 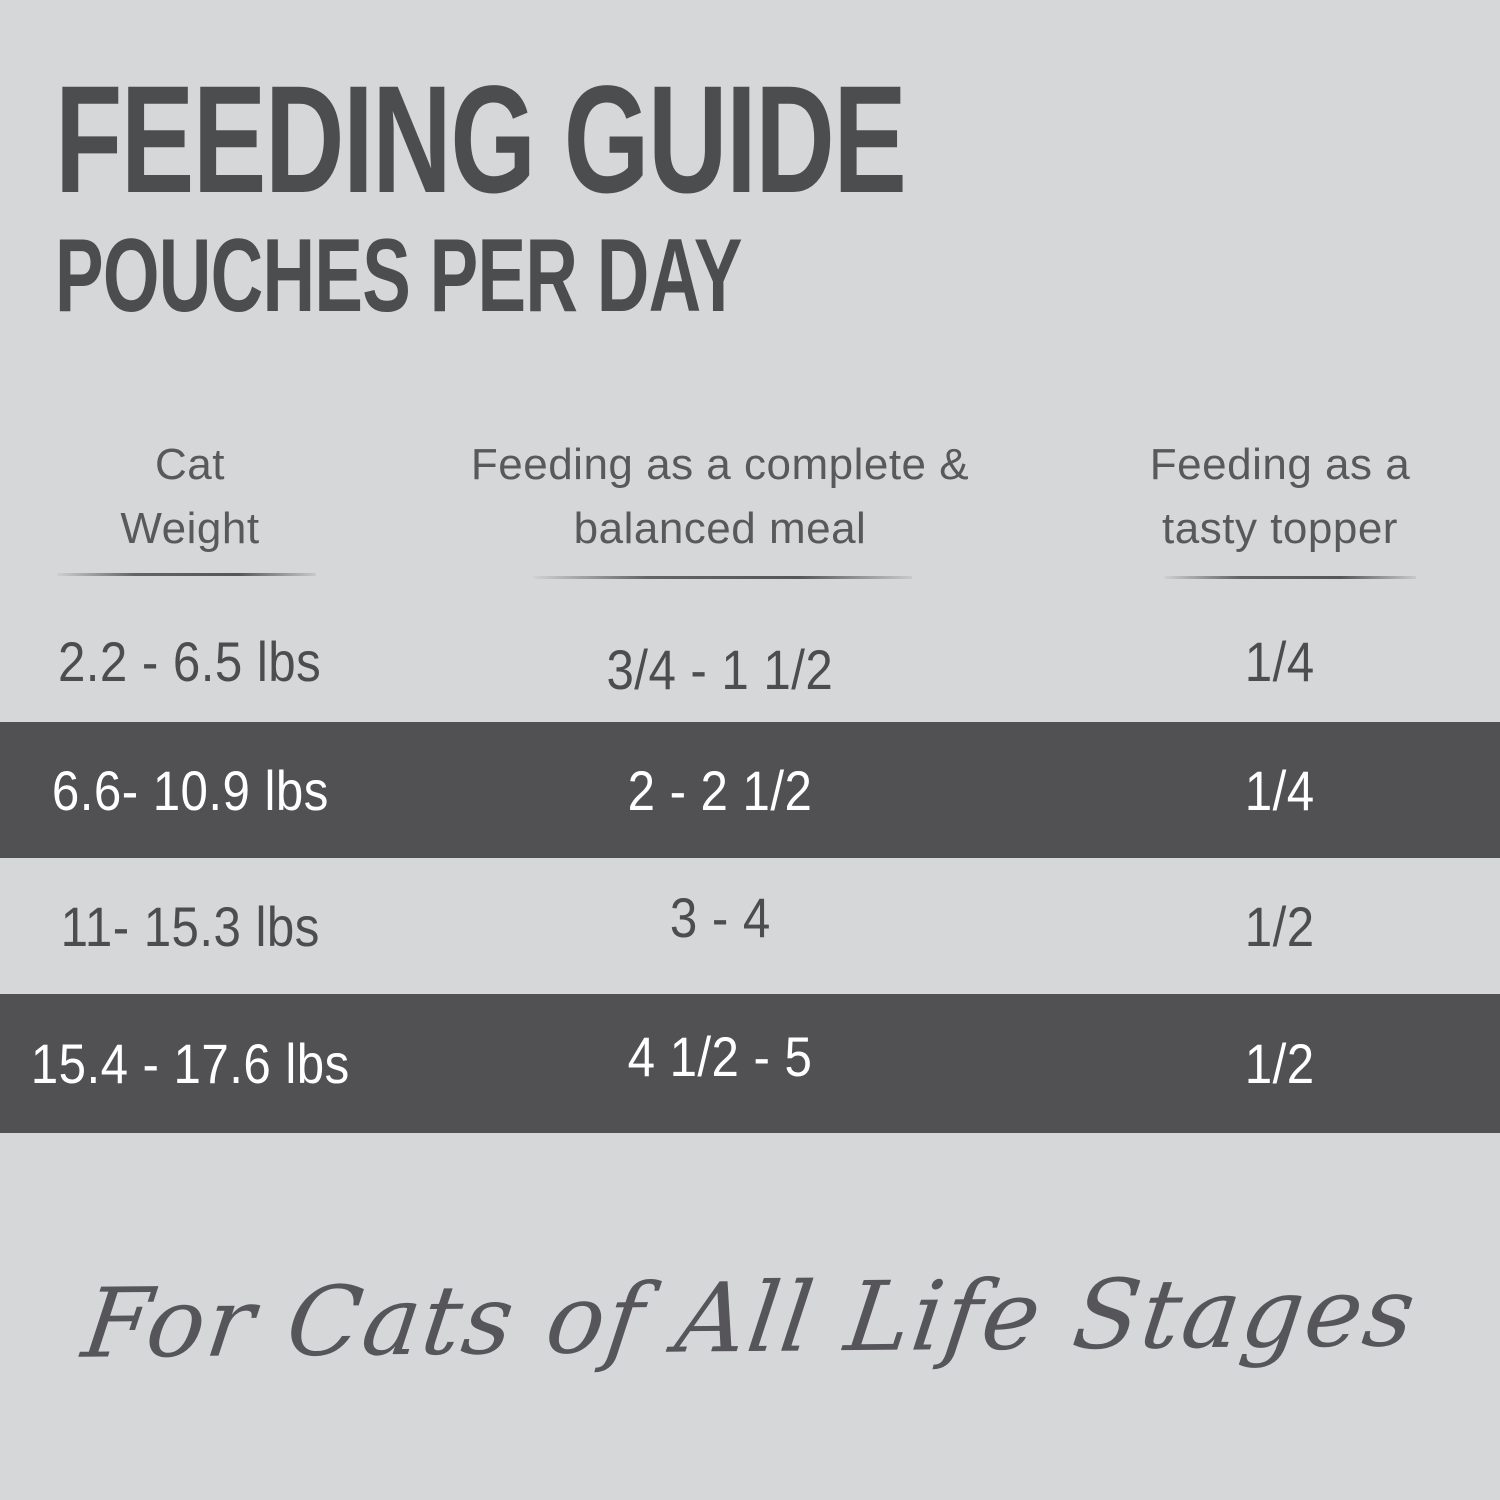 I want to click on cell-cat-weight: 15.4 - 17.6 lbs, so click(x=190, y=1063).